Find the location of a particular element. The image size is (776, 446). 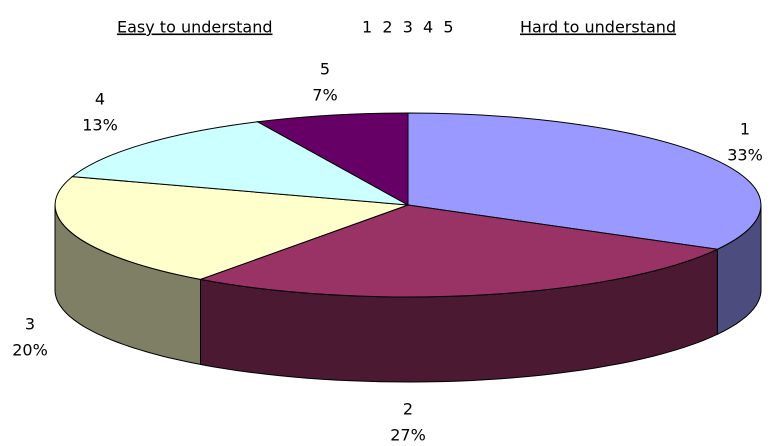

title-scale: 1 2 3 4 5 is located at coordinates (408, 27).